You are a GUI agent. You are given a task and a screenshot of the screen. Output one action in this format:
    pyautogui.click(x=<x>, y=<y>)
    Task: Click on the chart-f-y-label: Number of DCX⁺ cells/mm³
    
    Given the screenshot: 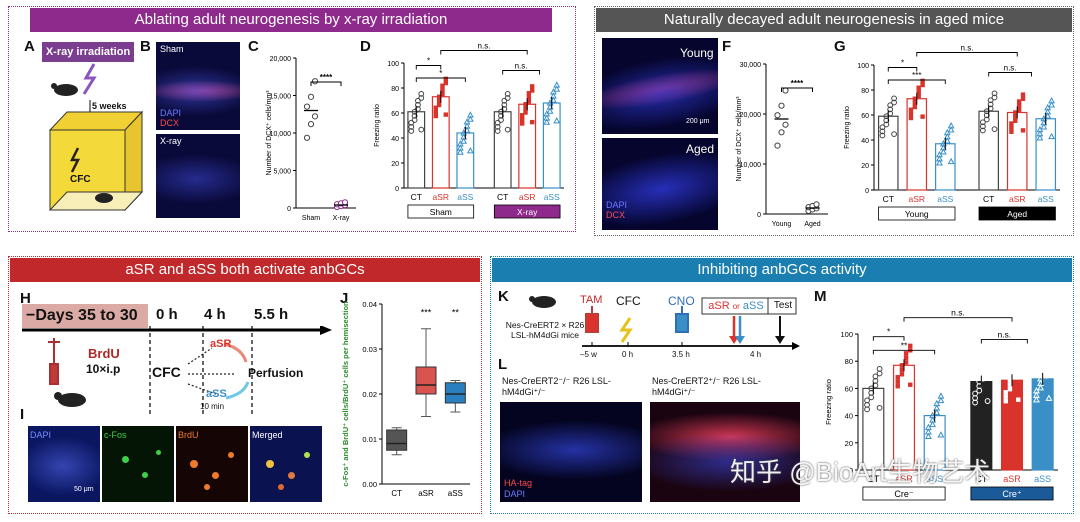 What is the action you would take?
    pyautogui.click(x=739, y=139)
    